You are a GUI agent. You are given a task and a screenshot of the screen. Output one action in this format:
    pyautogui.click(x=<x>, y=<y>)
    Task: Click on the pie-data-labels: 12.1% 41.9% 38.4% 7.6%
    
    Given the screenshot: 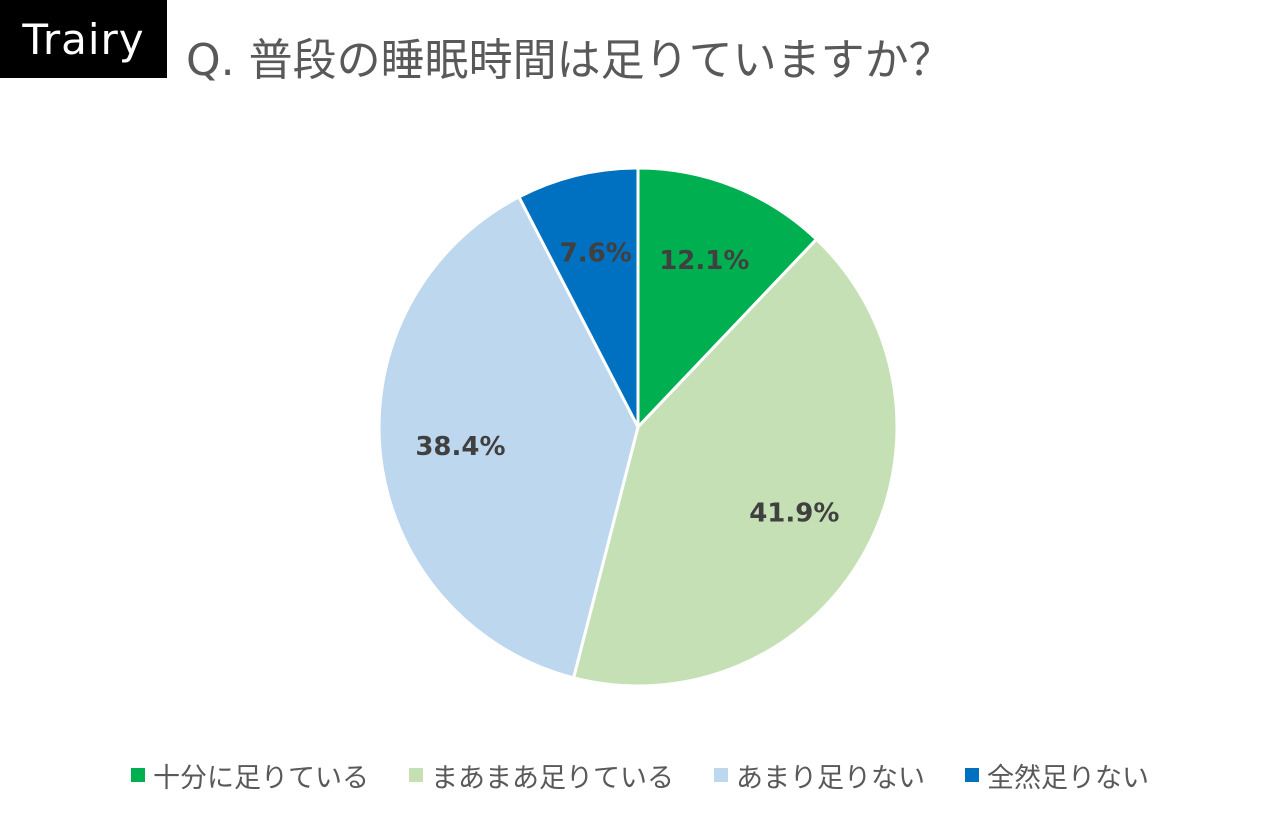 What is the action you would take?
    pyautogui.click(x=627, y=383)
    